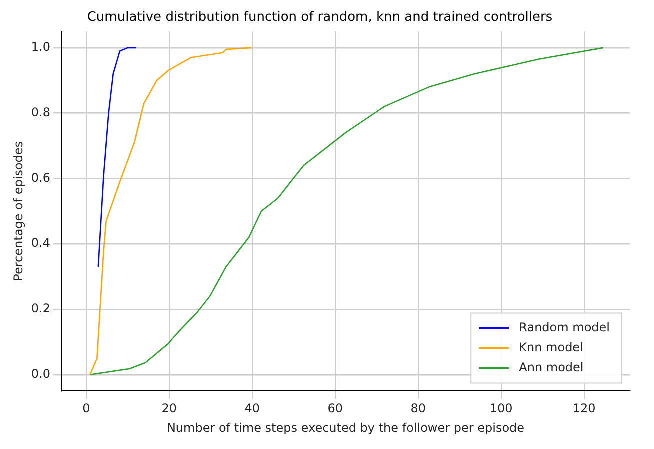  Describe the element at coordinates (551, 347) in the screenshot. I see `legend-label: Knn model` at that location.